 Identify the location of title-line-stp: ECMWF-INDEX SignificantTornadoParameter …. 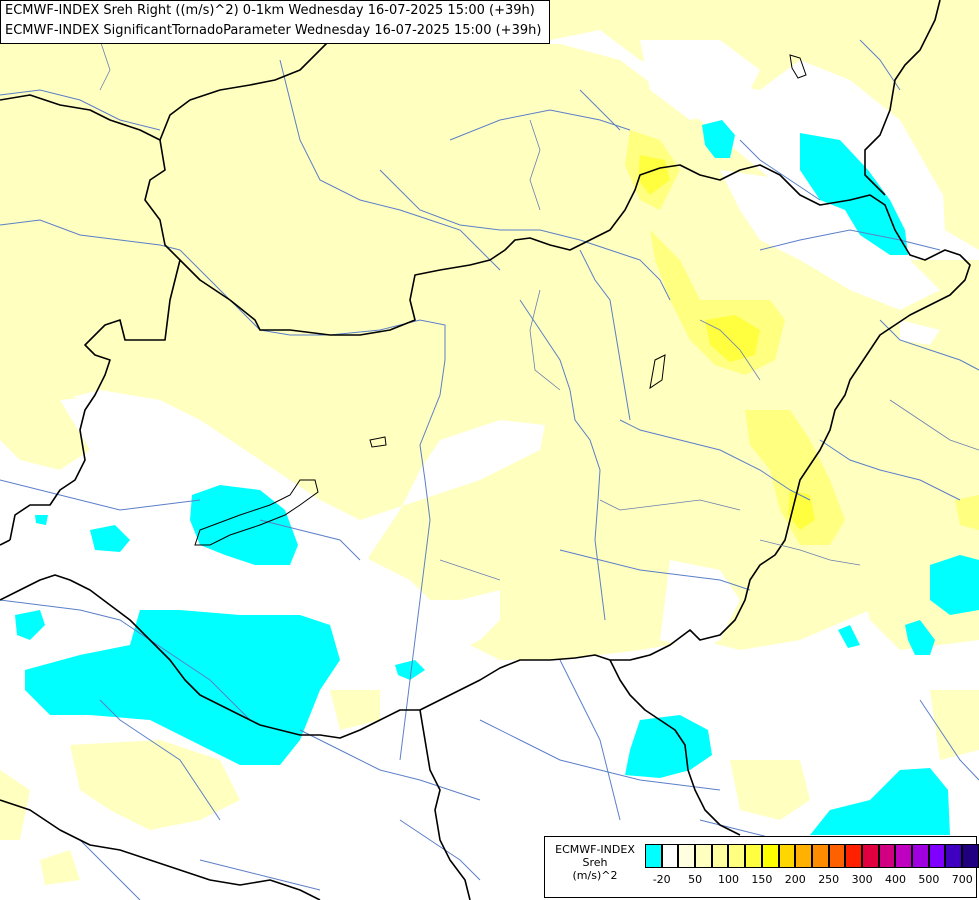
(273, 30).